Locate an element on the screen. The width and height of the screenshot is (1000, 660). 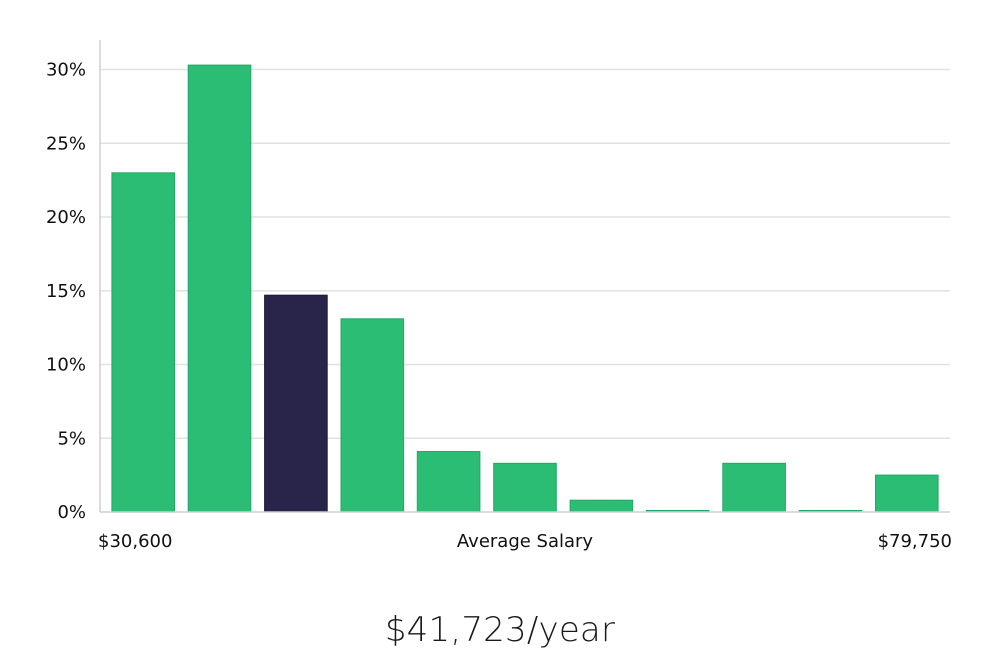
y-tick-label: 10% is located at coordinates (66, 365).